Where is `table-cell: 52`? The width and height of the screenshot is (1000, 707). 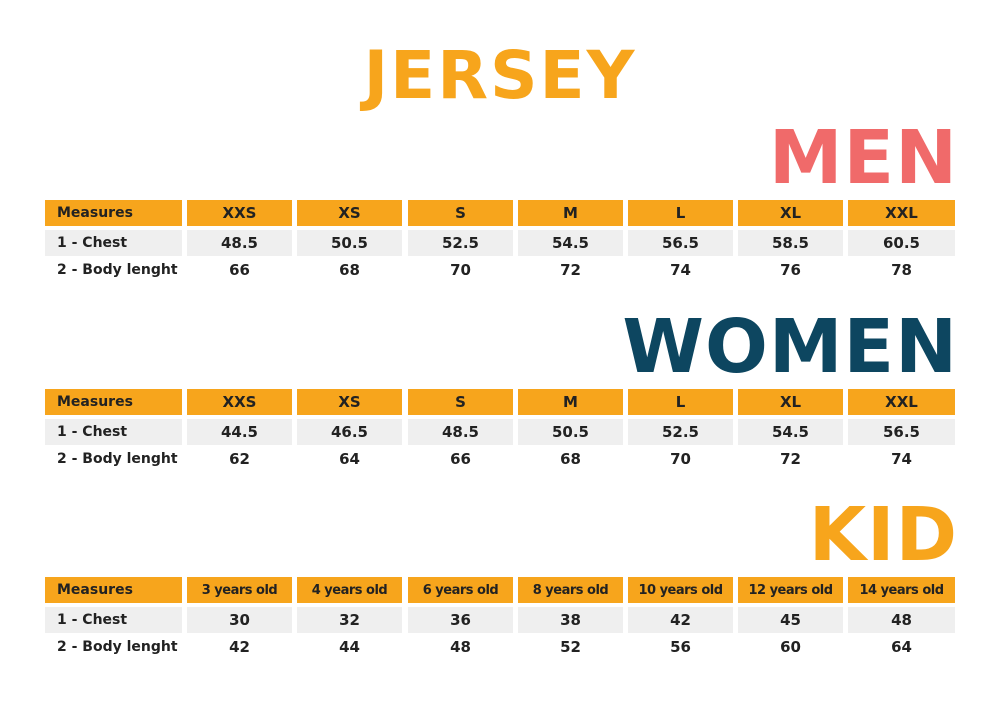 table-cell: 52 is located at coordinates (570, 647).